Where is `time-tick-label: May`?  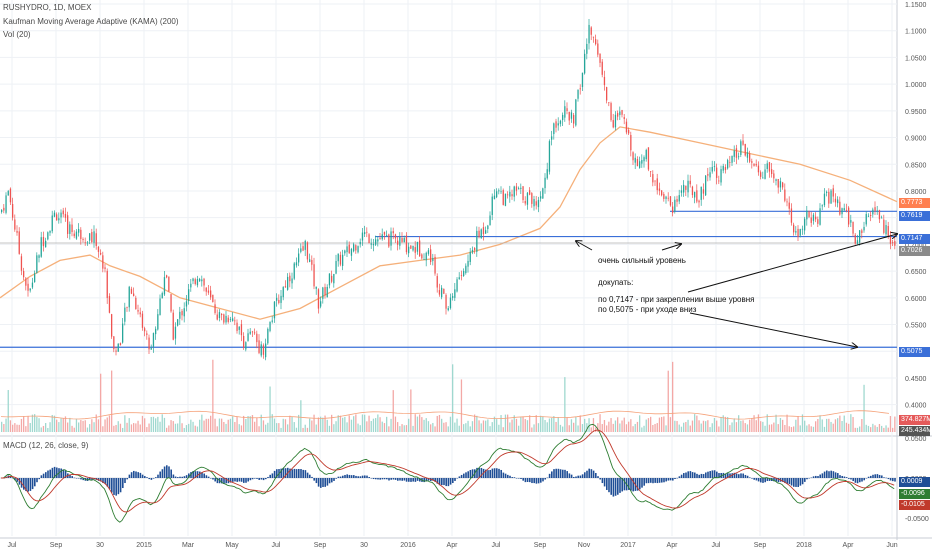
time-tick-label: May is located at coordinates (232, 545).